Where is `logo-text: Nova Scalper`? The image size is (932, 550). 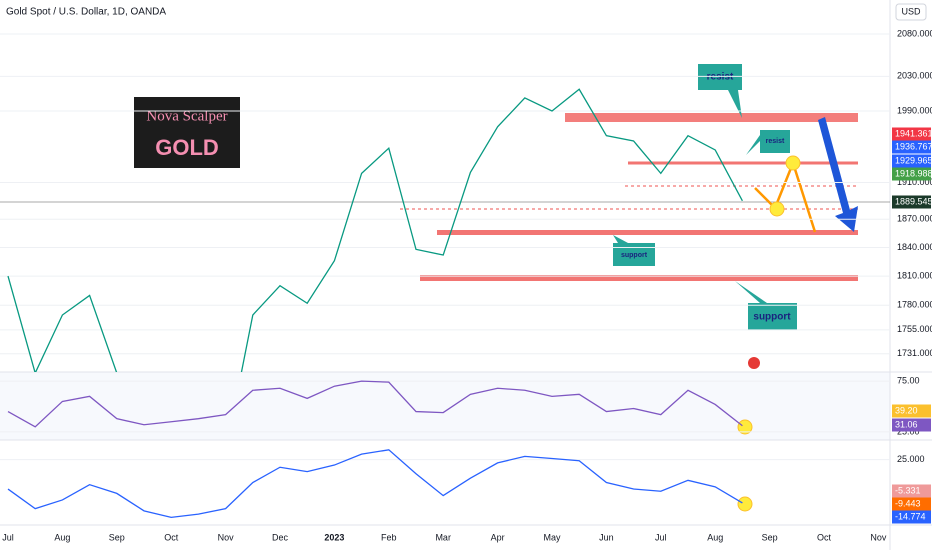
logo-text: Nova Scalper is located at coordinates (186, 116).